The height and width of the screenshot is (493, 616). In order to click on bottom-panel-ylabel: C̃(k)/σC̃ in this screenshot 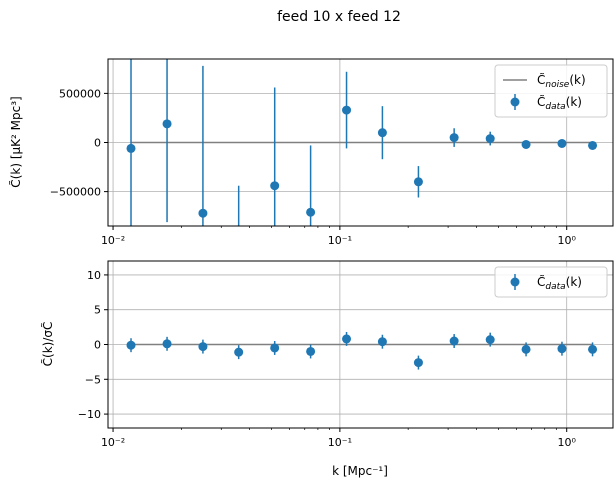, I will do `click(48, 344)`.